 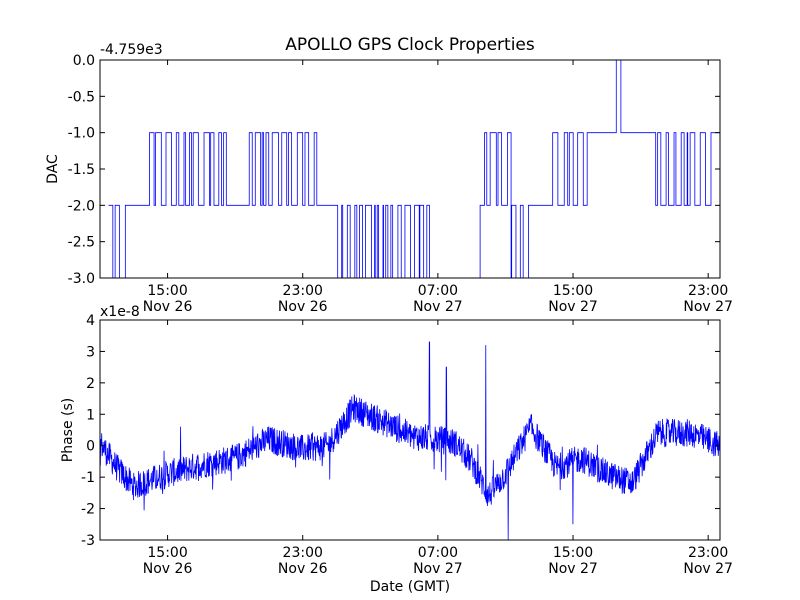 What do you see at coordinates (88, 541) in the screenshot?
I see `y-tick-label: -3` at bounding box center [88, 541].